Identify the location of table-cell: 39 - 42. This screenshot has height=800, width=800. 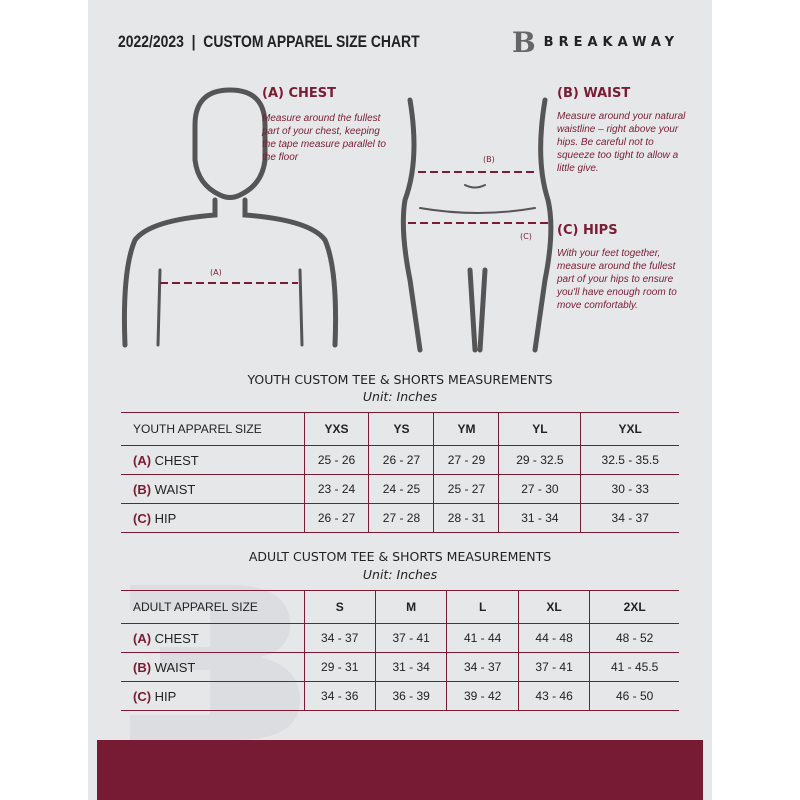
(482, 696).